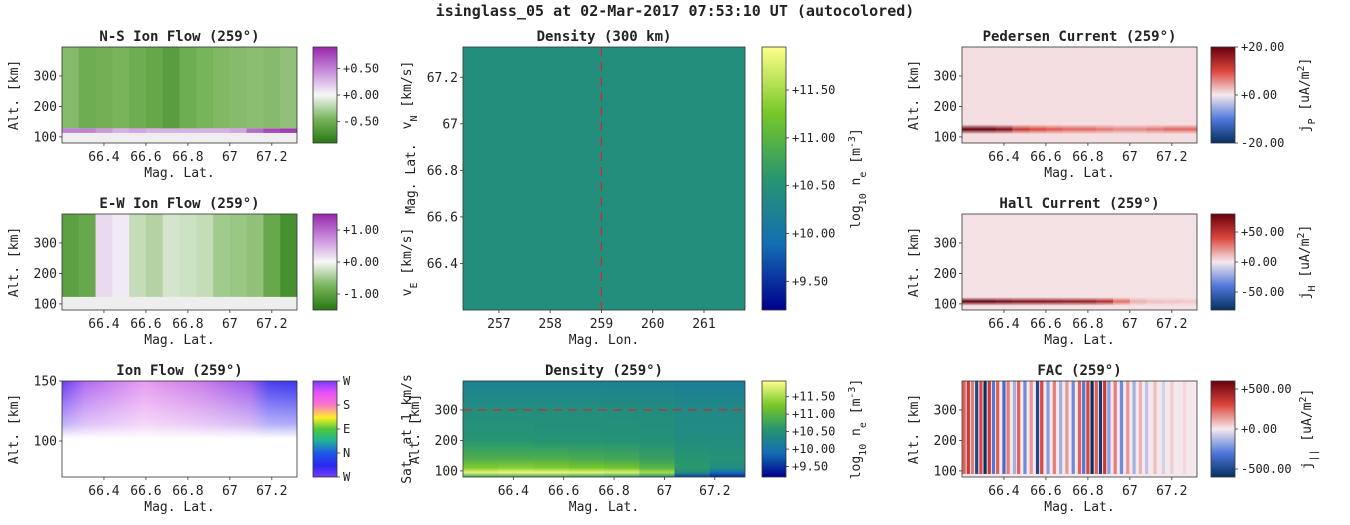 Image resolution: width=1350 pixels, height=525 pixels. Describe the element at coordinates (410, 262) in the screenshot. I see `colorbar-label: vE [km/s]` at that location.